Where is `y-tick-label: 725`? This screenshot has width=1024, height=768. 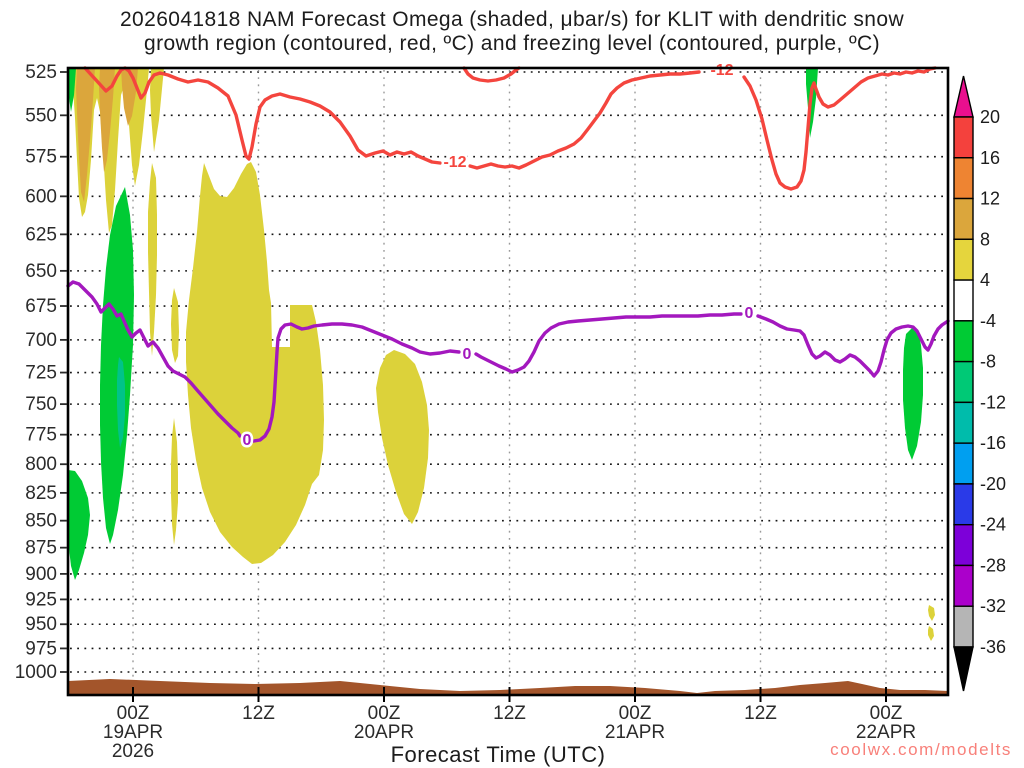 y-tick-label: 725 is located at coordinates (41, 373).